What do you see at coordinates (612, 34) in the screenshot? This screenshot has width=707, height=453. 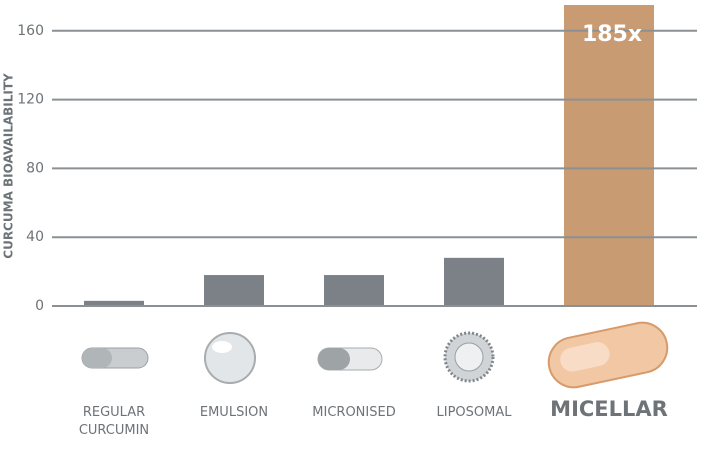 I see `value-label: 185x` at bounding box center [612, 34].